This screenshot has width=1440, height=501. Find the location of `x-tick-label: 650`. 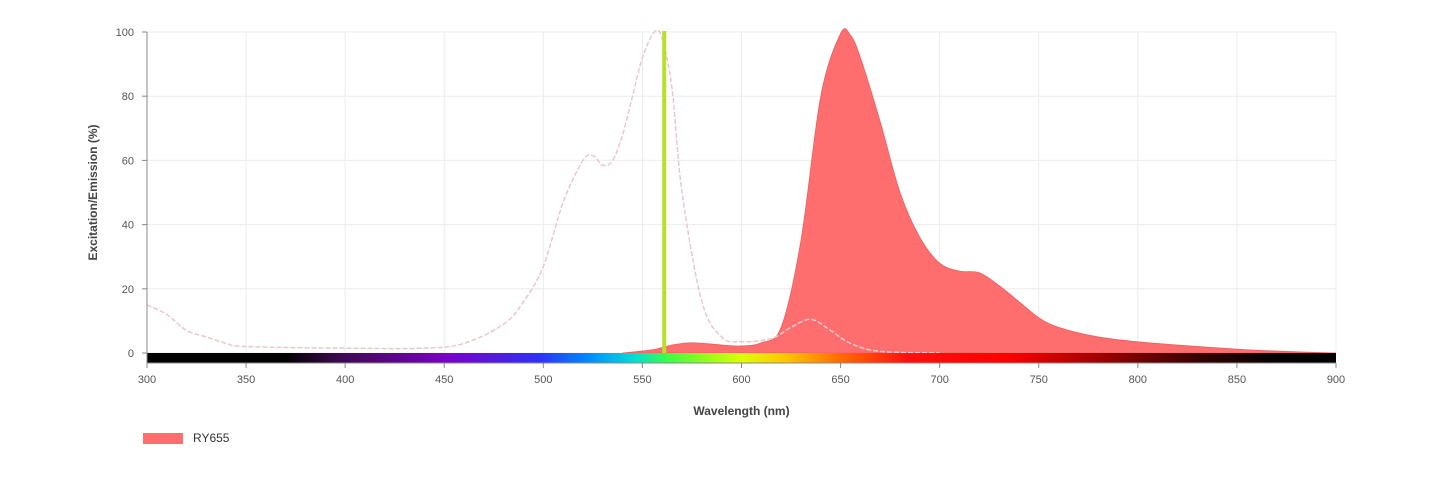

x-tick-label: 650 is located at coordinates (840, 380).